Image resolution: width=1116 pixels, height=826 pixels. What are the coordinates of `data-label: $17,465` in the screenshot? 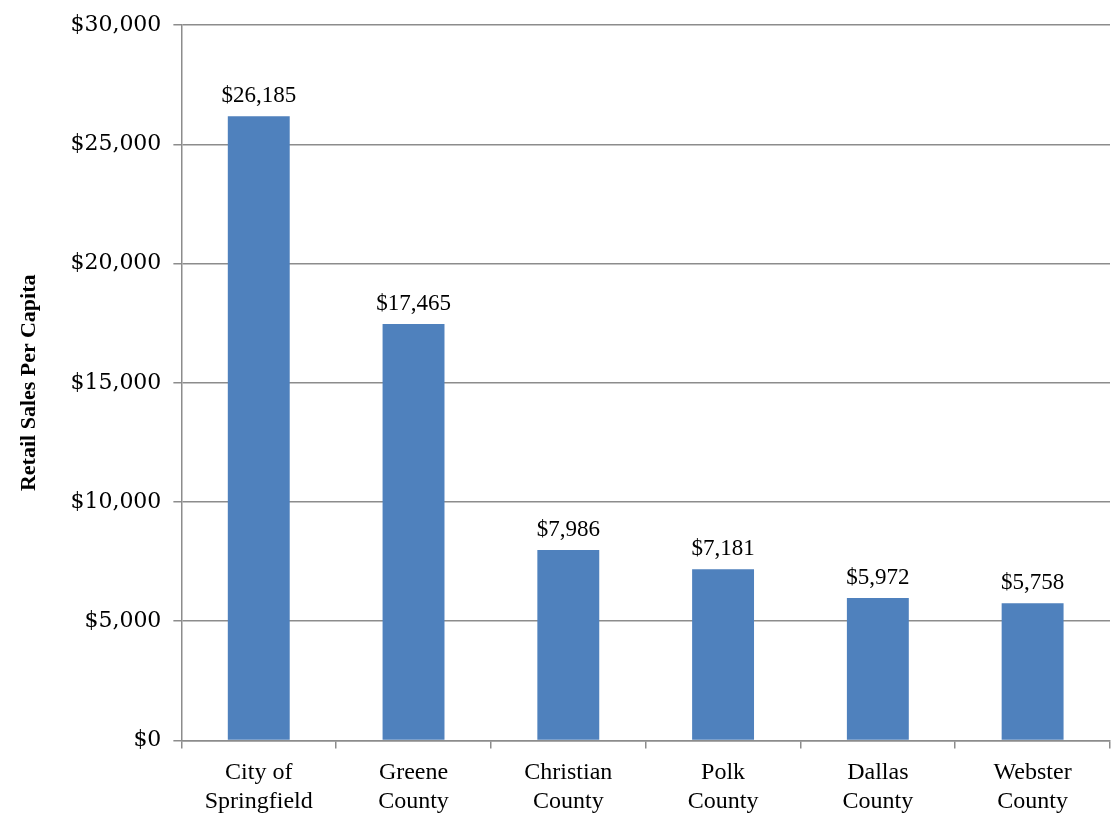 It's located at (413, 302).